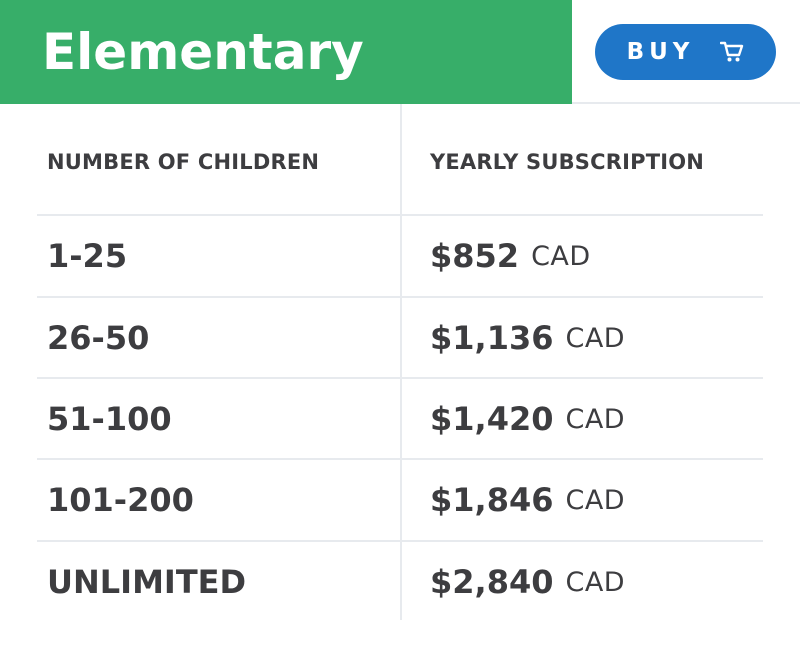 The width and height of the screenshot is (800, 663). I want to click on plan-header: Elementary, so click(286, 52).